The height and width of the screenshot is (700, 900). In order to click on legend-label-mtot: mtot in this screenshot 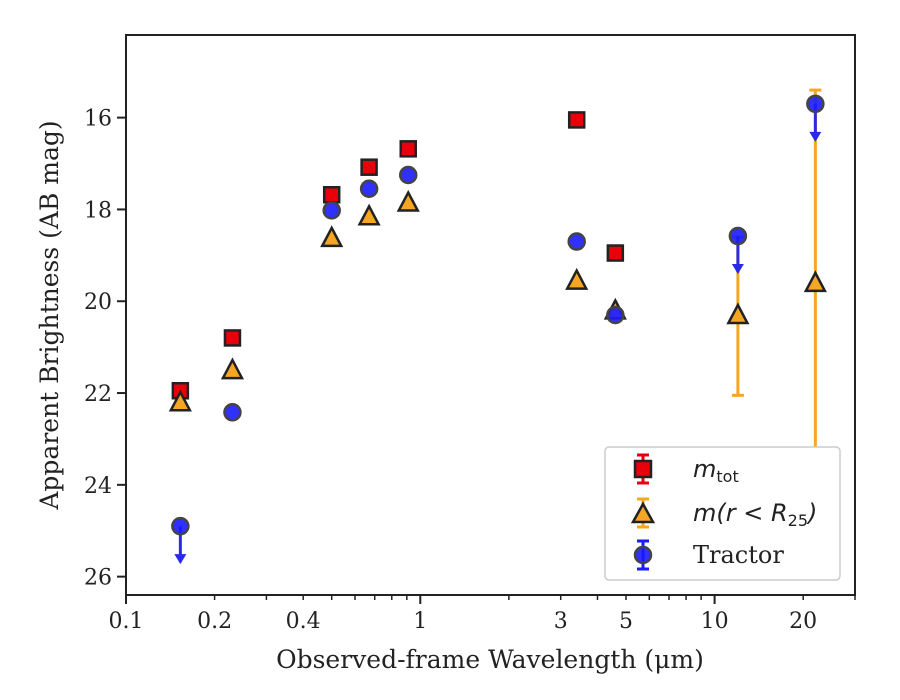, I will do `click(716, 470)`.